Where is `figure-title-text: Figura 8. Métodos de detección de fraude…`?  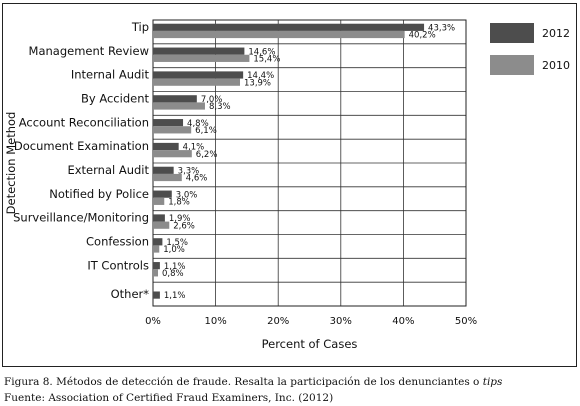 figure-title-text: Figura 8. Métodos de detección de fraude… is located at coordinates (243, 382).